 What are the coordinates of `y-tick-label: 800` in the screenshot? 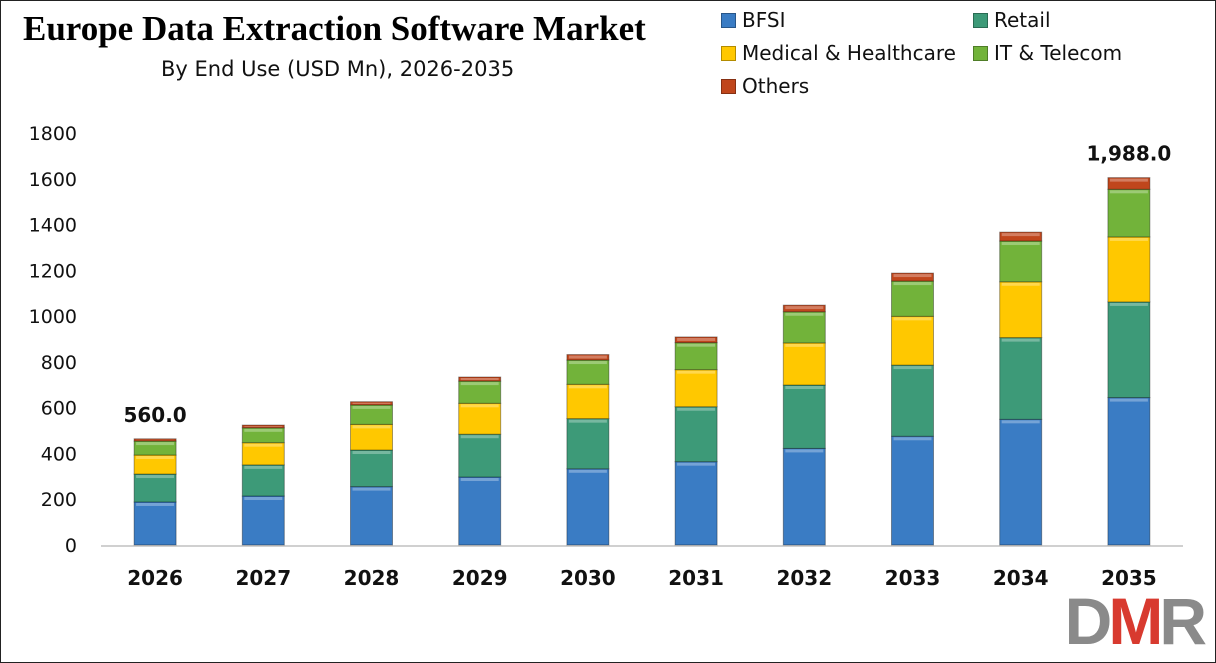 It's located at (59, 363).